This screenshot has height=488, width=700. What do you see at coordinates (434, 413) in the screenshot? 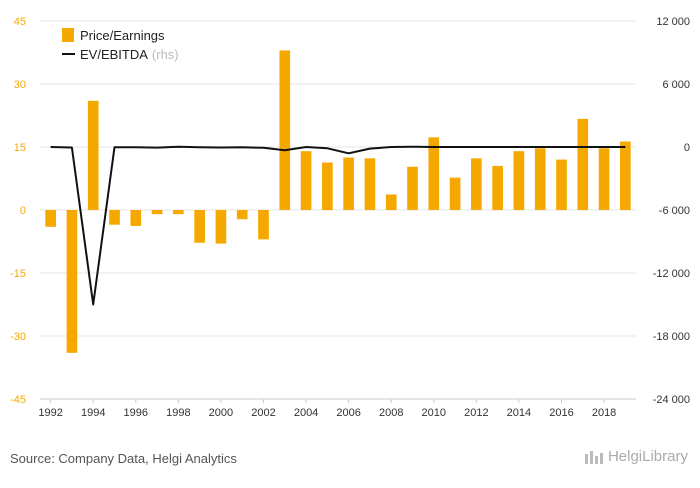
I see `x-tick-label: 2010` at bounding box center [434, 413].